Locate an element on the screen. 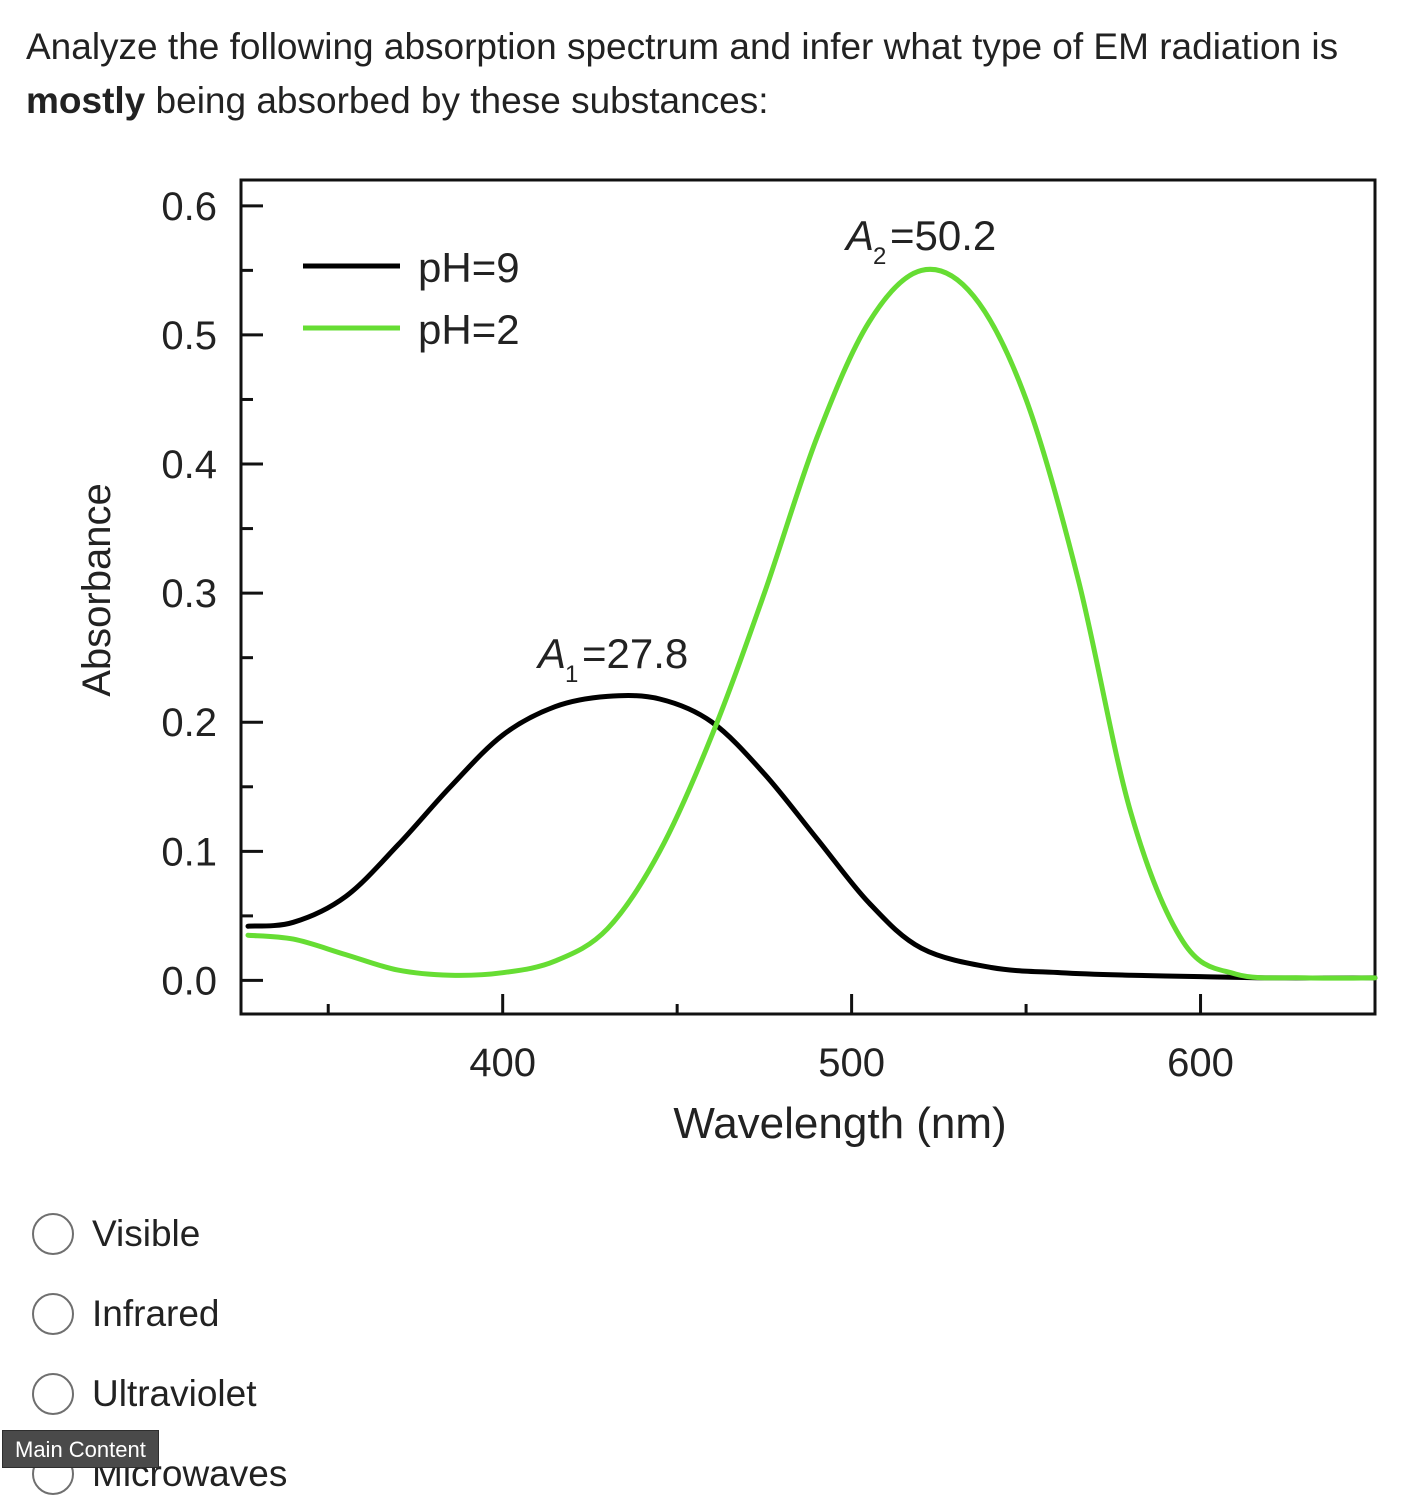 The image size is (1420, 1504). annotation-subscript: 1 is located at coordinates (571, 674).